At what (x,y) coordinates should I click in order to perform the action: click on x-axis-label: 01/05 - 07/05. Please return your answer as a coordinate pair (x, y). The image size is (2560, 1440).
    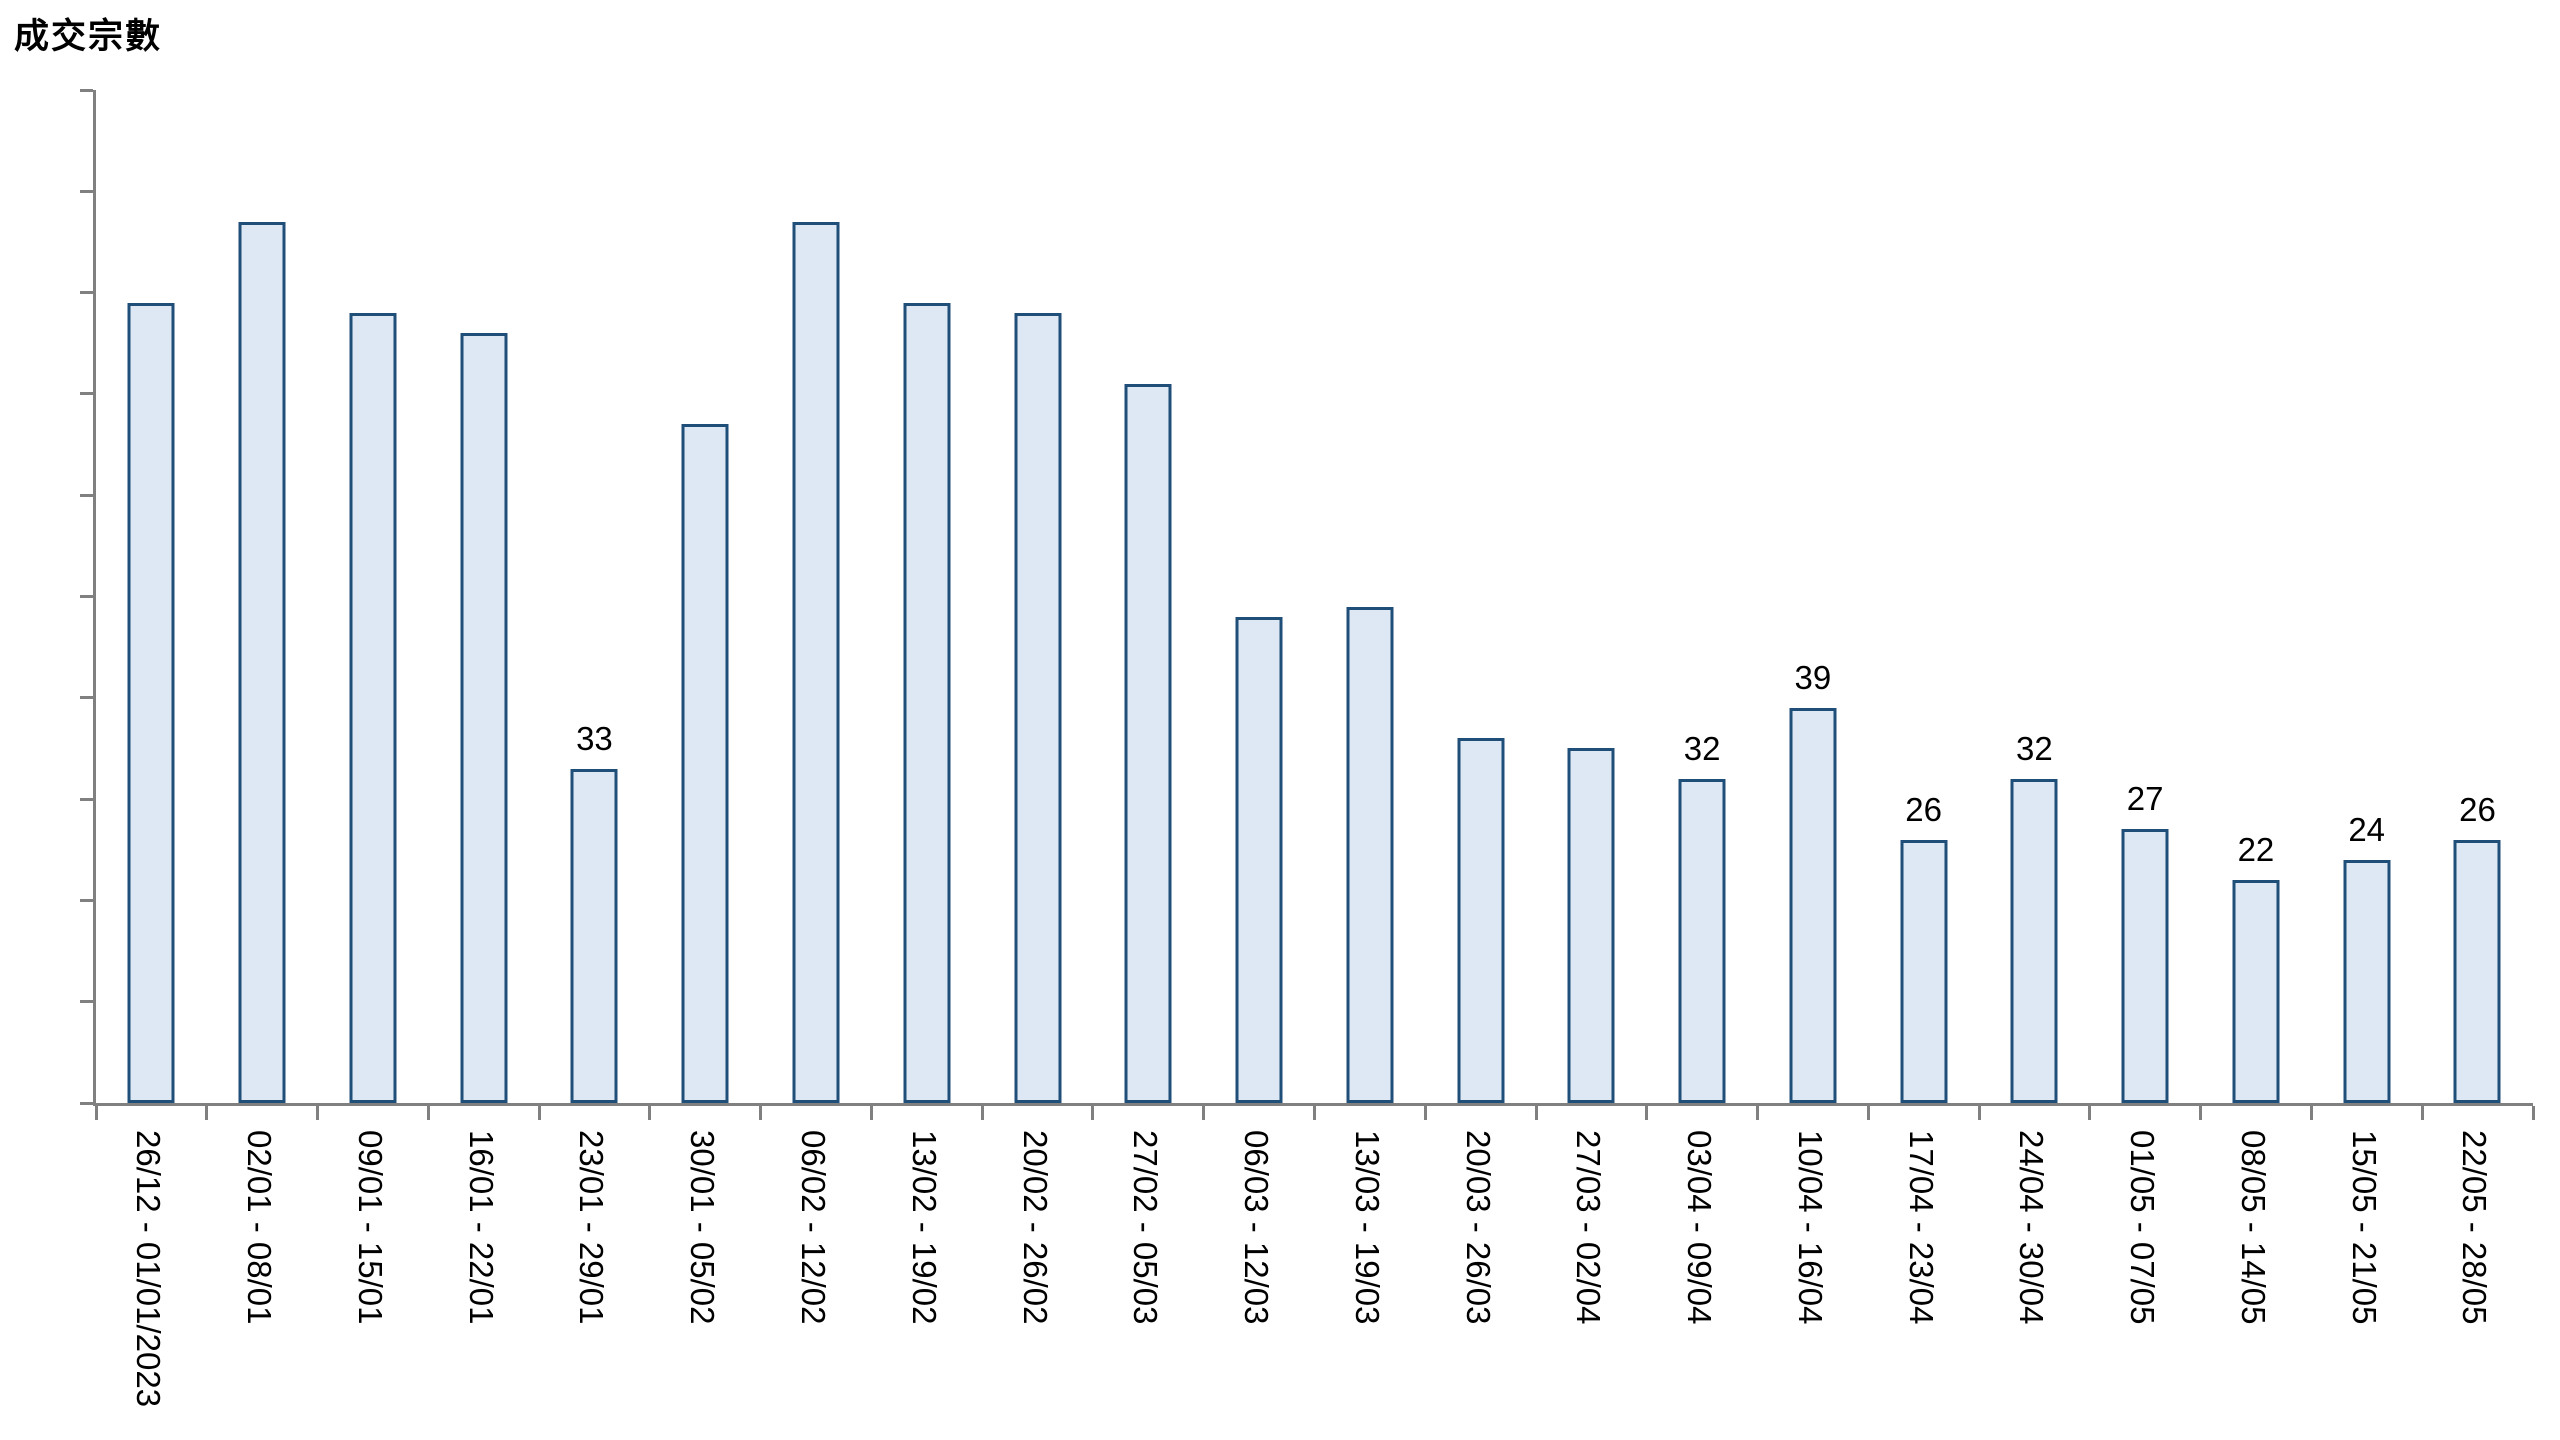
    Looking at the image, I should click on (2143, 1227).